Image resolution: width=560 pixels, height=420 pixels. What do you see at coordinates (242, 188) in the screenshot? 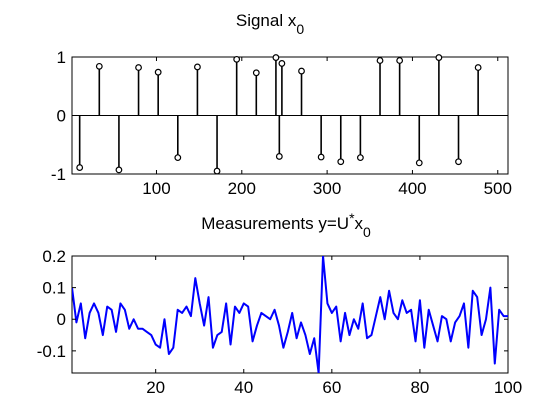
I see `signal-x-tick-label: 200` at bounding box center [242, 188].